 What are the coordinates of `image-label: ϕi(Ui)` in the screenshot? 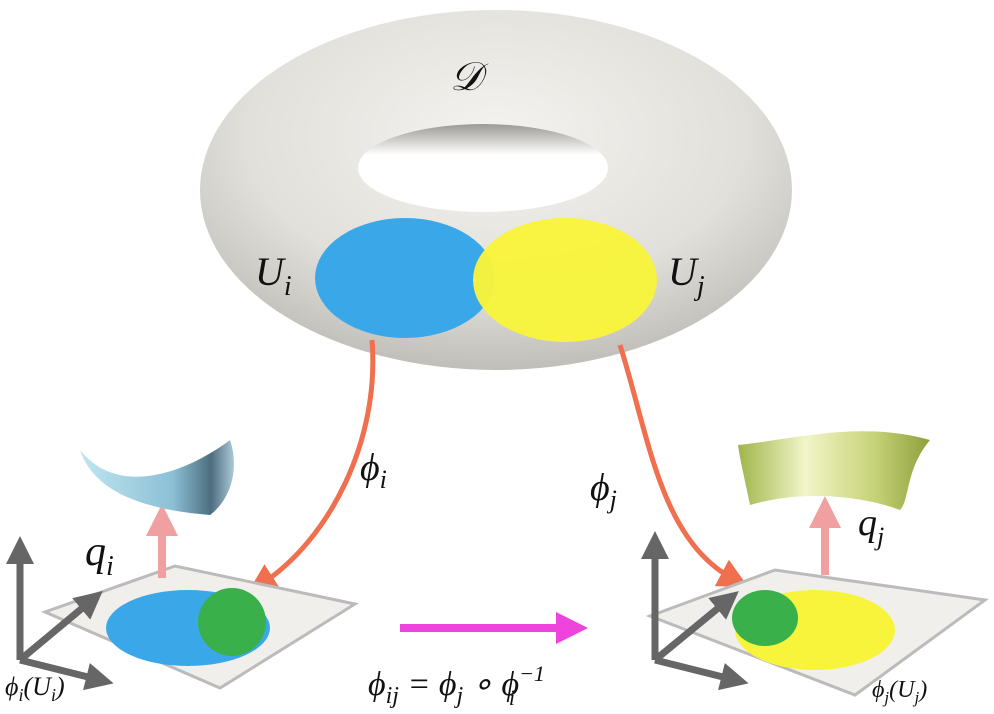 It's located at (35, 688).